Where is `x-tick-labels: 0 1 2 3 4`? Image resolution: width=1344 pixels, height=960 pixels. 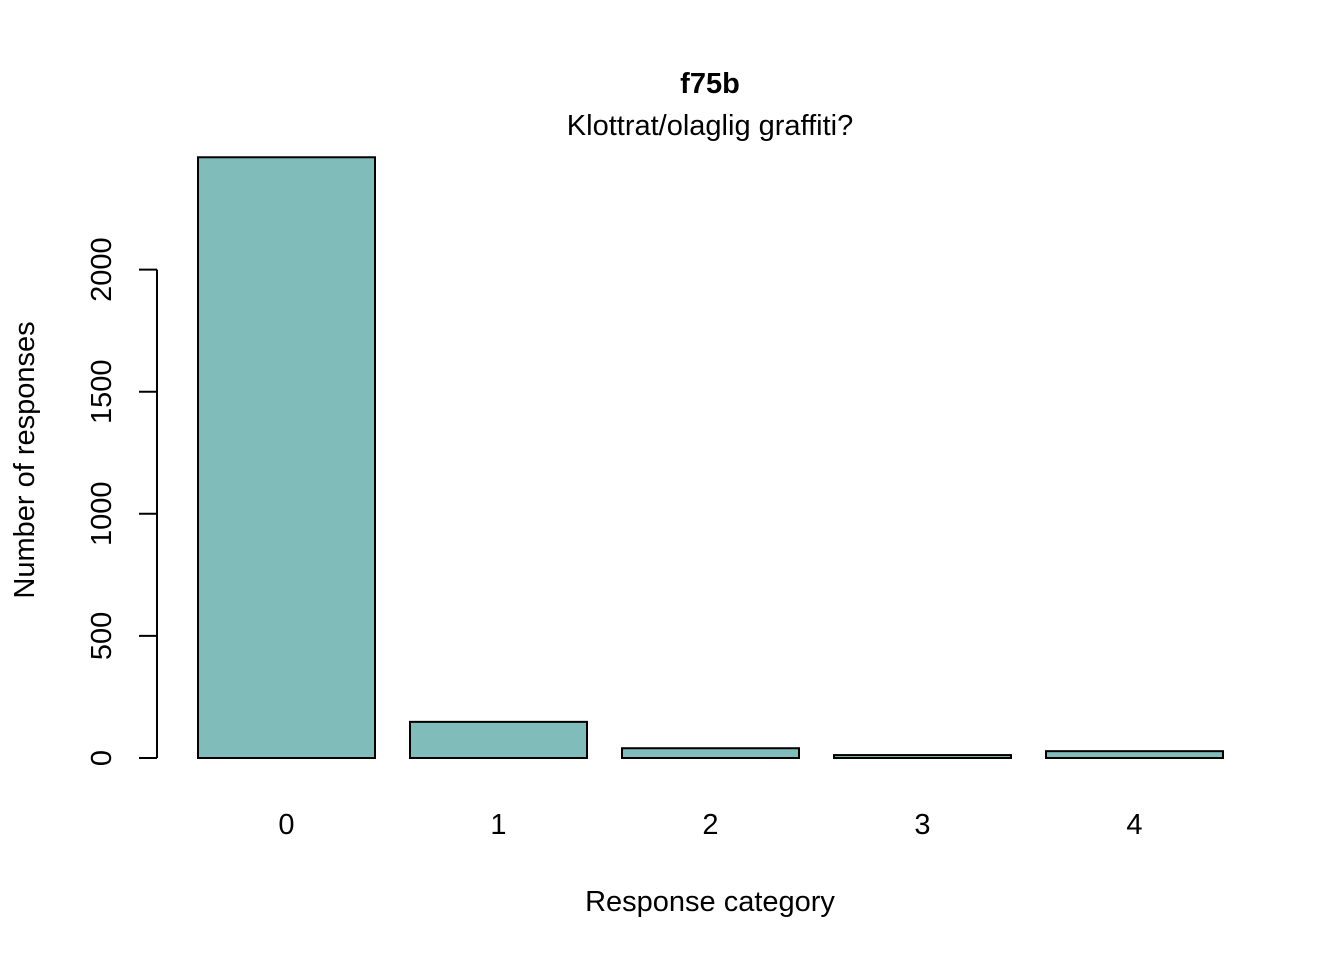 x-tick-labels: 0 1 2 3 4 is located at coordinates (710, 825).